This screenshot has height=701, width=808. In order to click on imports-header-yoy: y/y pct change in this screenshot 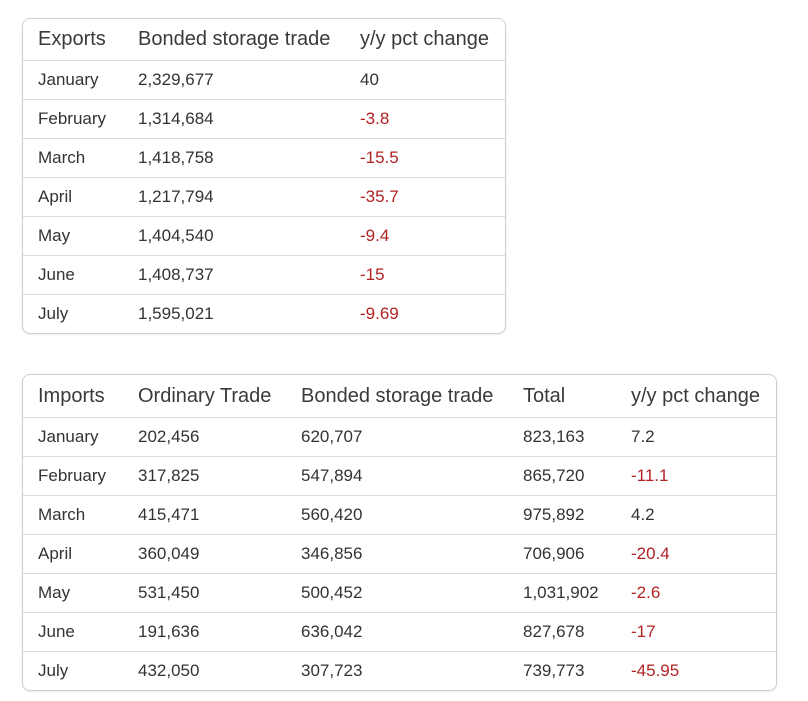, I will do `click(696, 396)`.